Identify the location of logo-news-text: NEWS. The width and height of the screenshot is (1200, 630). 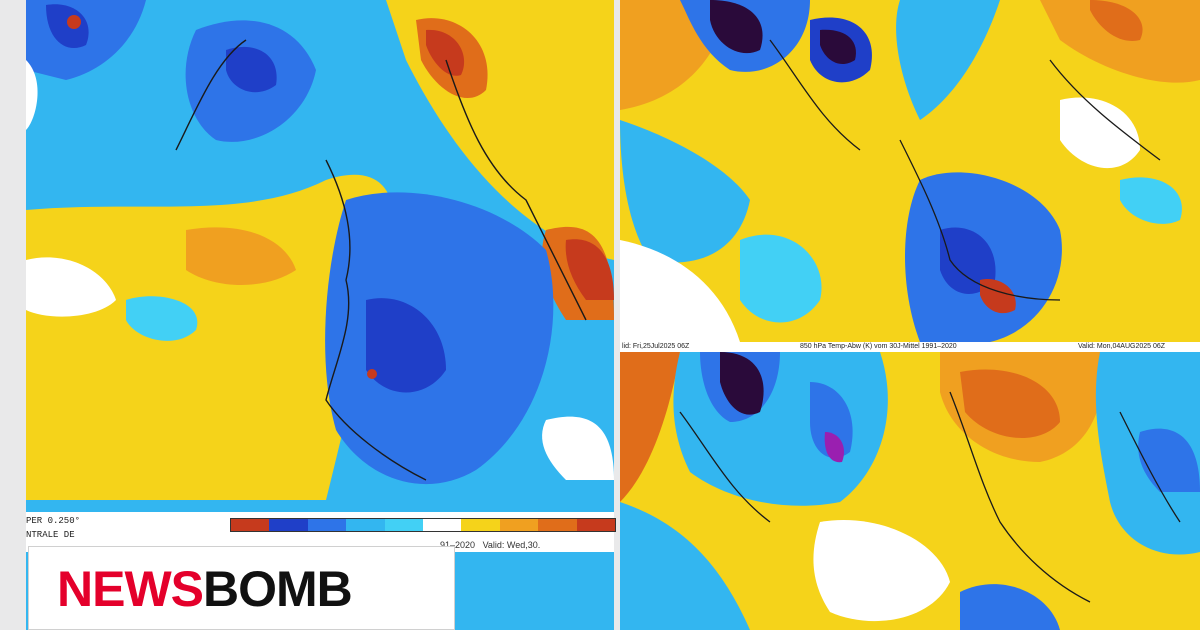
(130, 589).